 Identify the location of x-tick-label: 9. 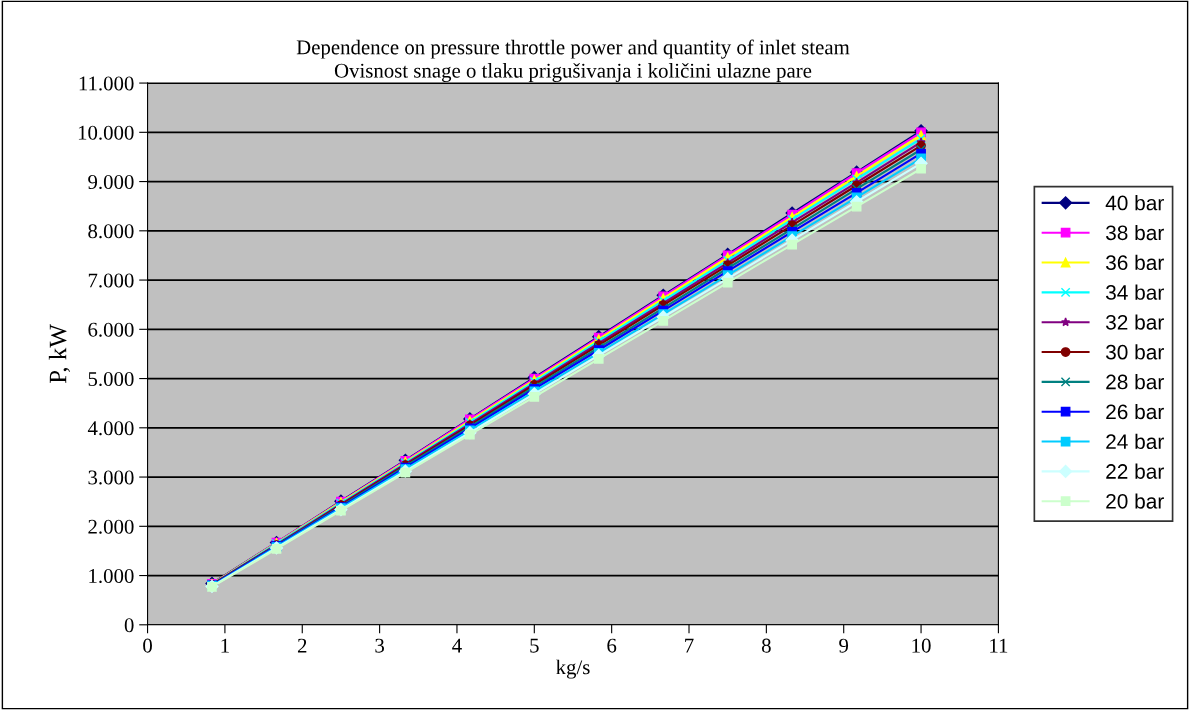
(844, 645).